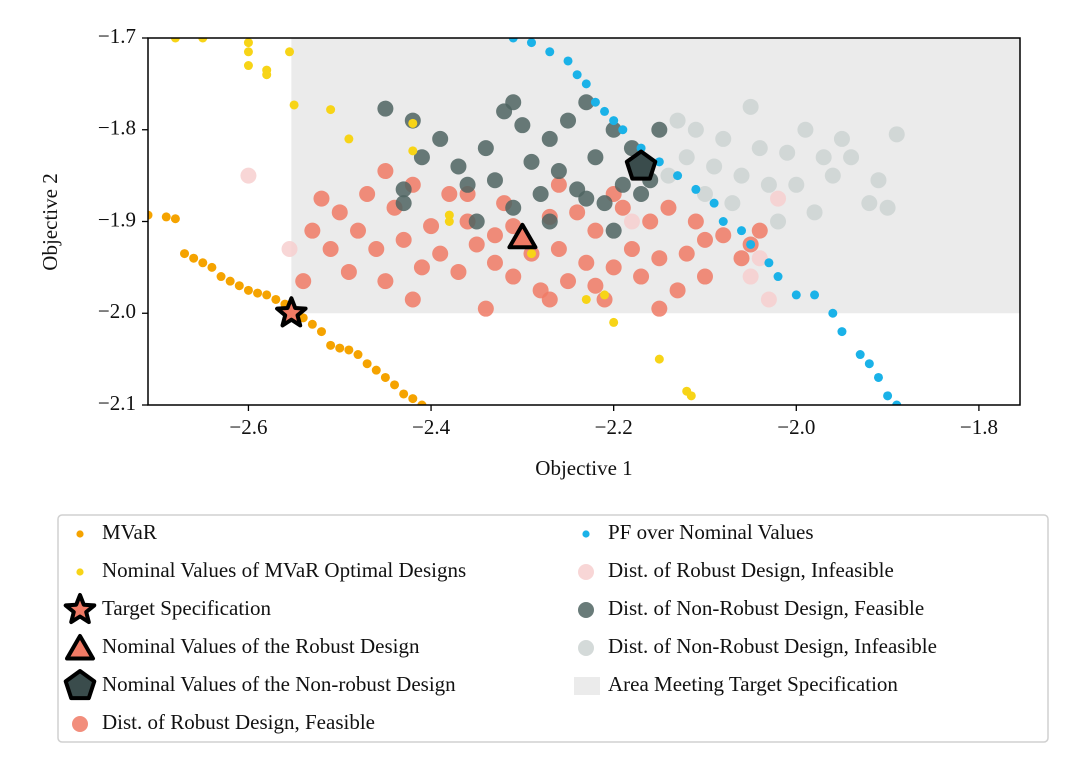  I want to click on legend-label: Target Specification, so click(186, 608).